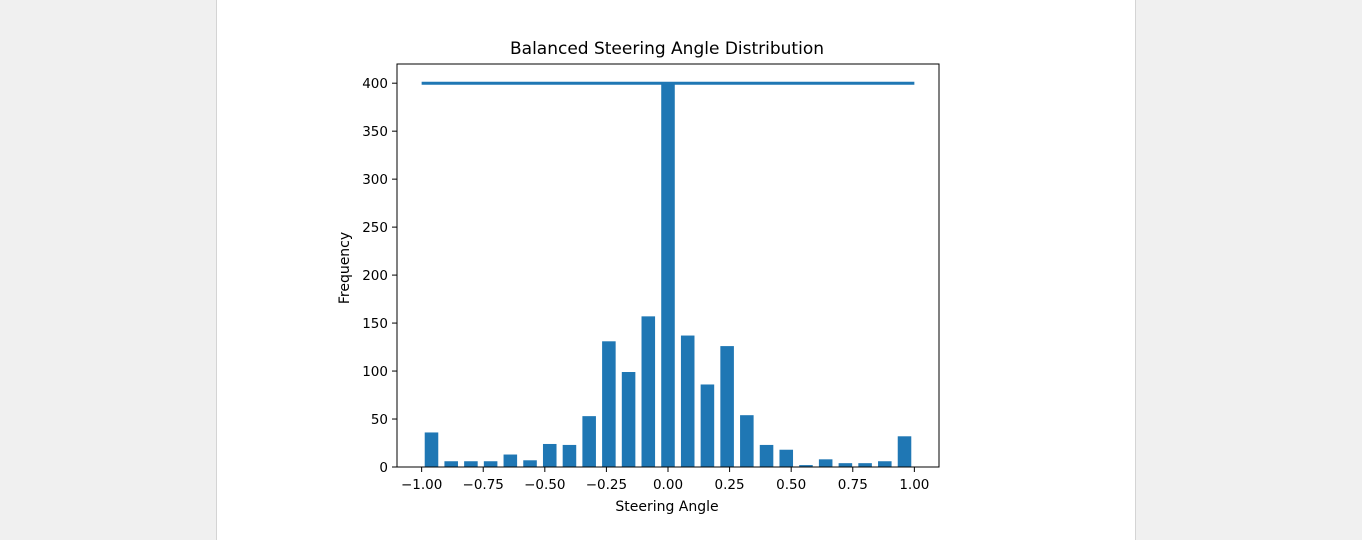  Describe the element at coordinates (421, 485) in the screenshot. I see `x-tick-label: −1.00` at that location.